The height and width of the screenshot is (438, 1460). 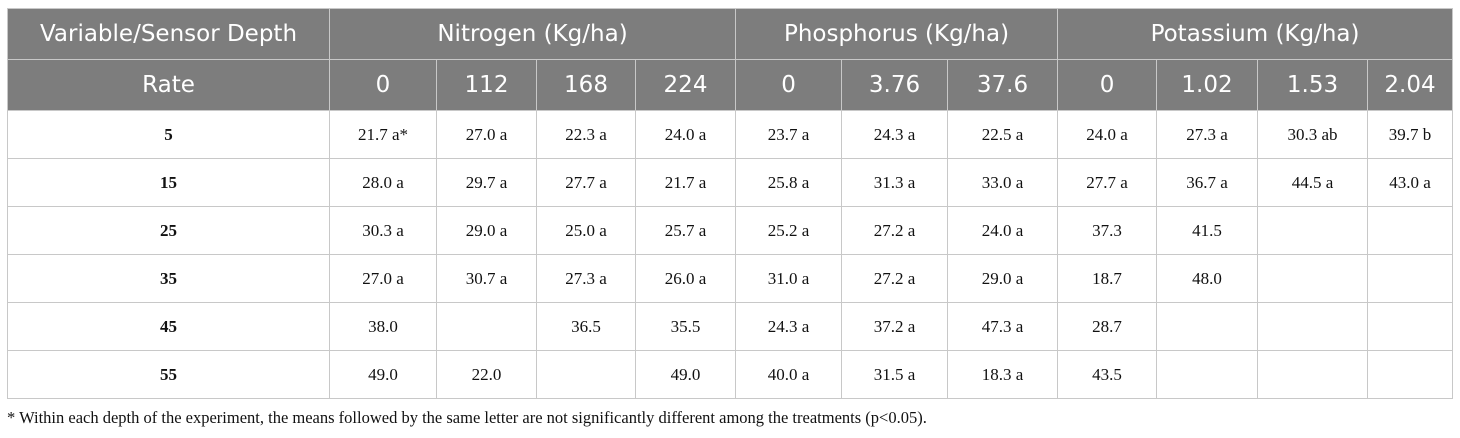 I want to click on rate-cell: 2.04, so click(x=1410, y=85).